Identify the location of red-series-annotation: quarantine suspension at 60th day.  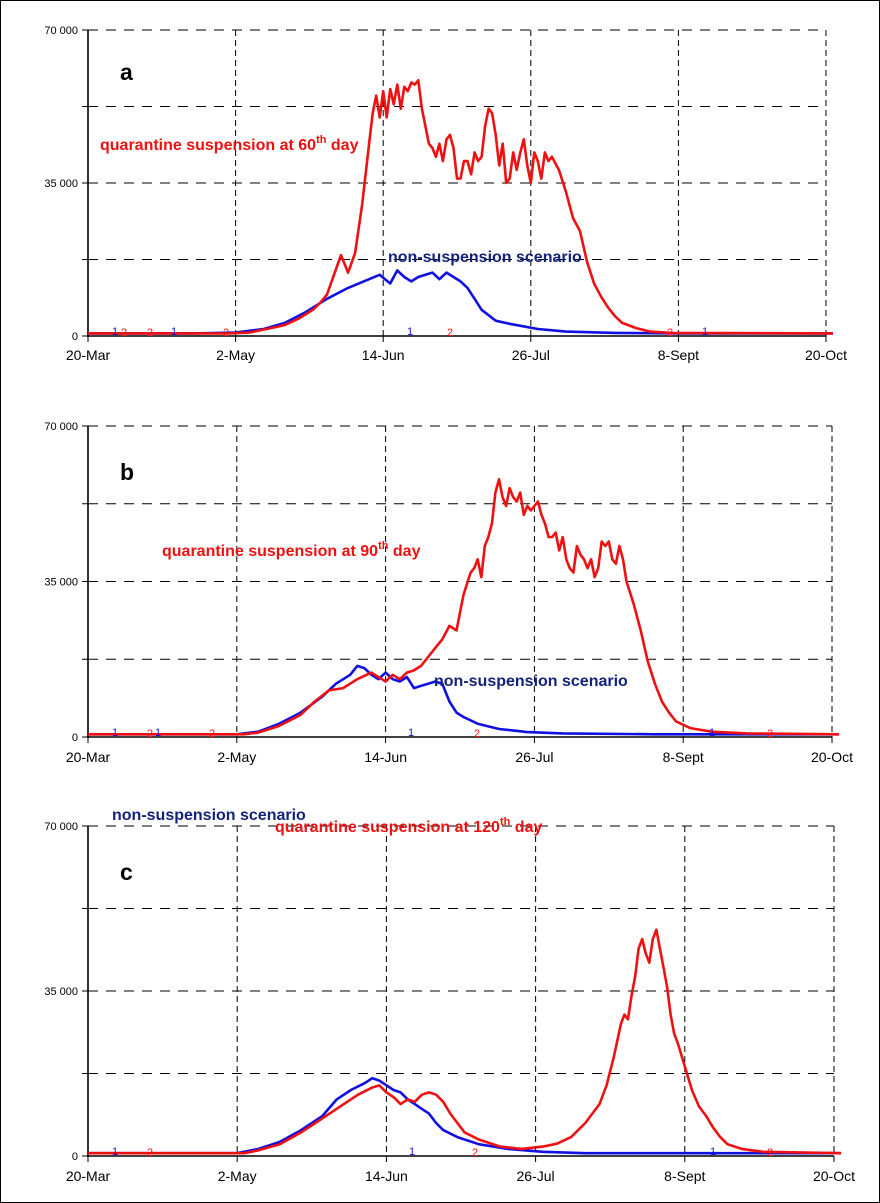
(229, 144).